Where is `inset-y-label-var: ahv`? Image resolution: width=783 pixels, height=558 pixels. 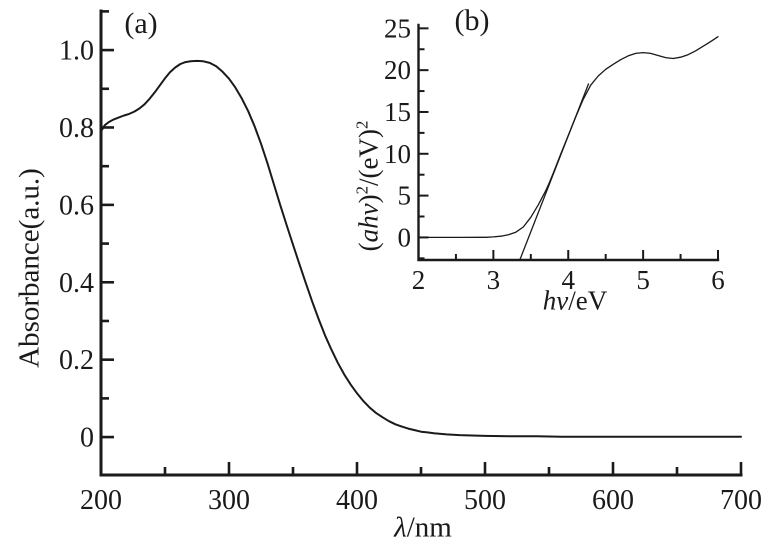 inset-y-label-var: ahv is located at coordinates (368, 223).